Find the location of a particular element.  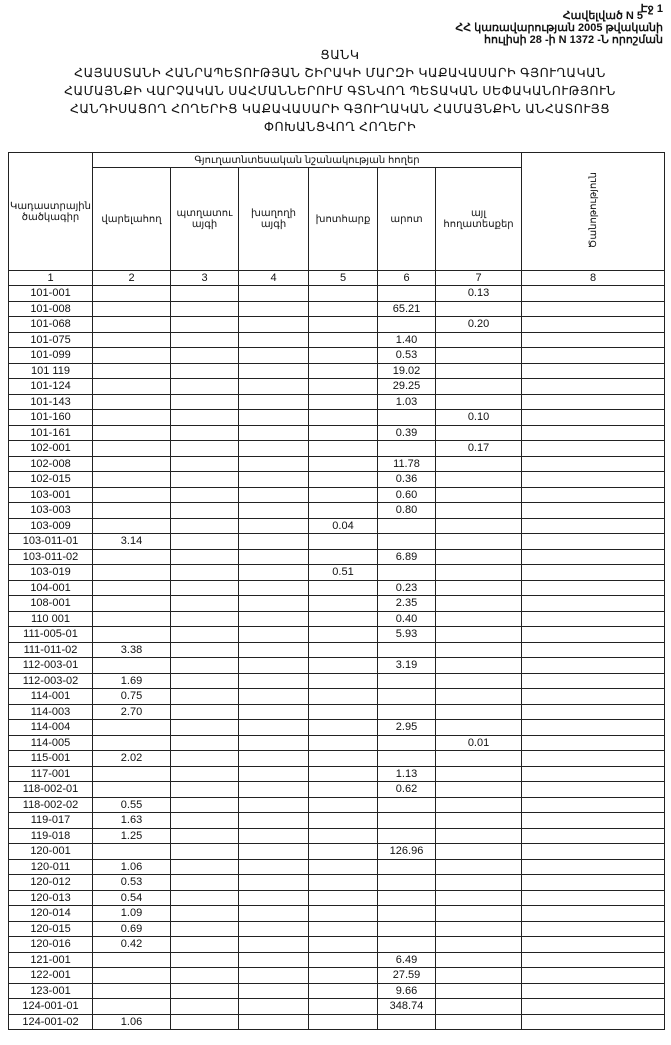

cell-cadastral-code: 101-161 is located at coordinates (50, 432).